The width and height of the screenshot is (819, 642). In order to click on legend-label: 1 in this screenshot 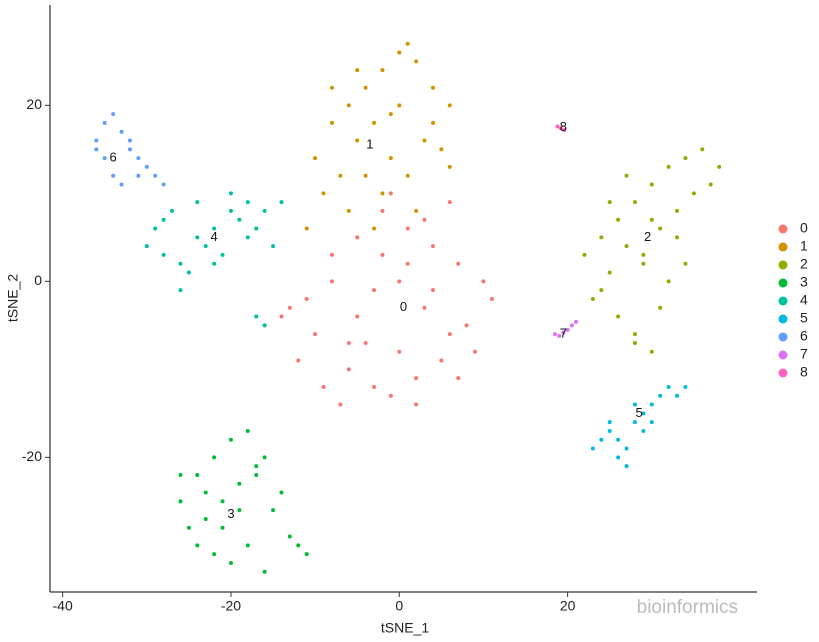, I will do `click(804, 246)`.